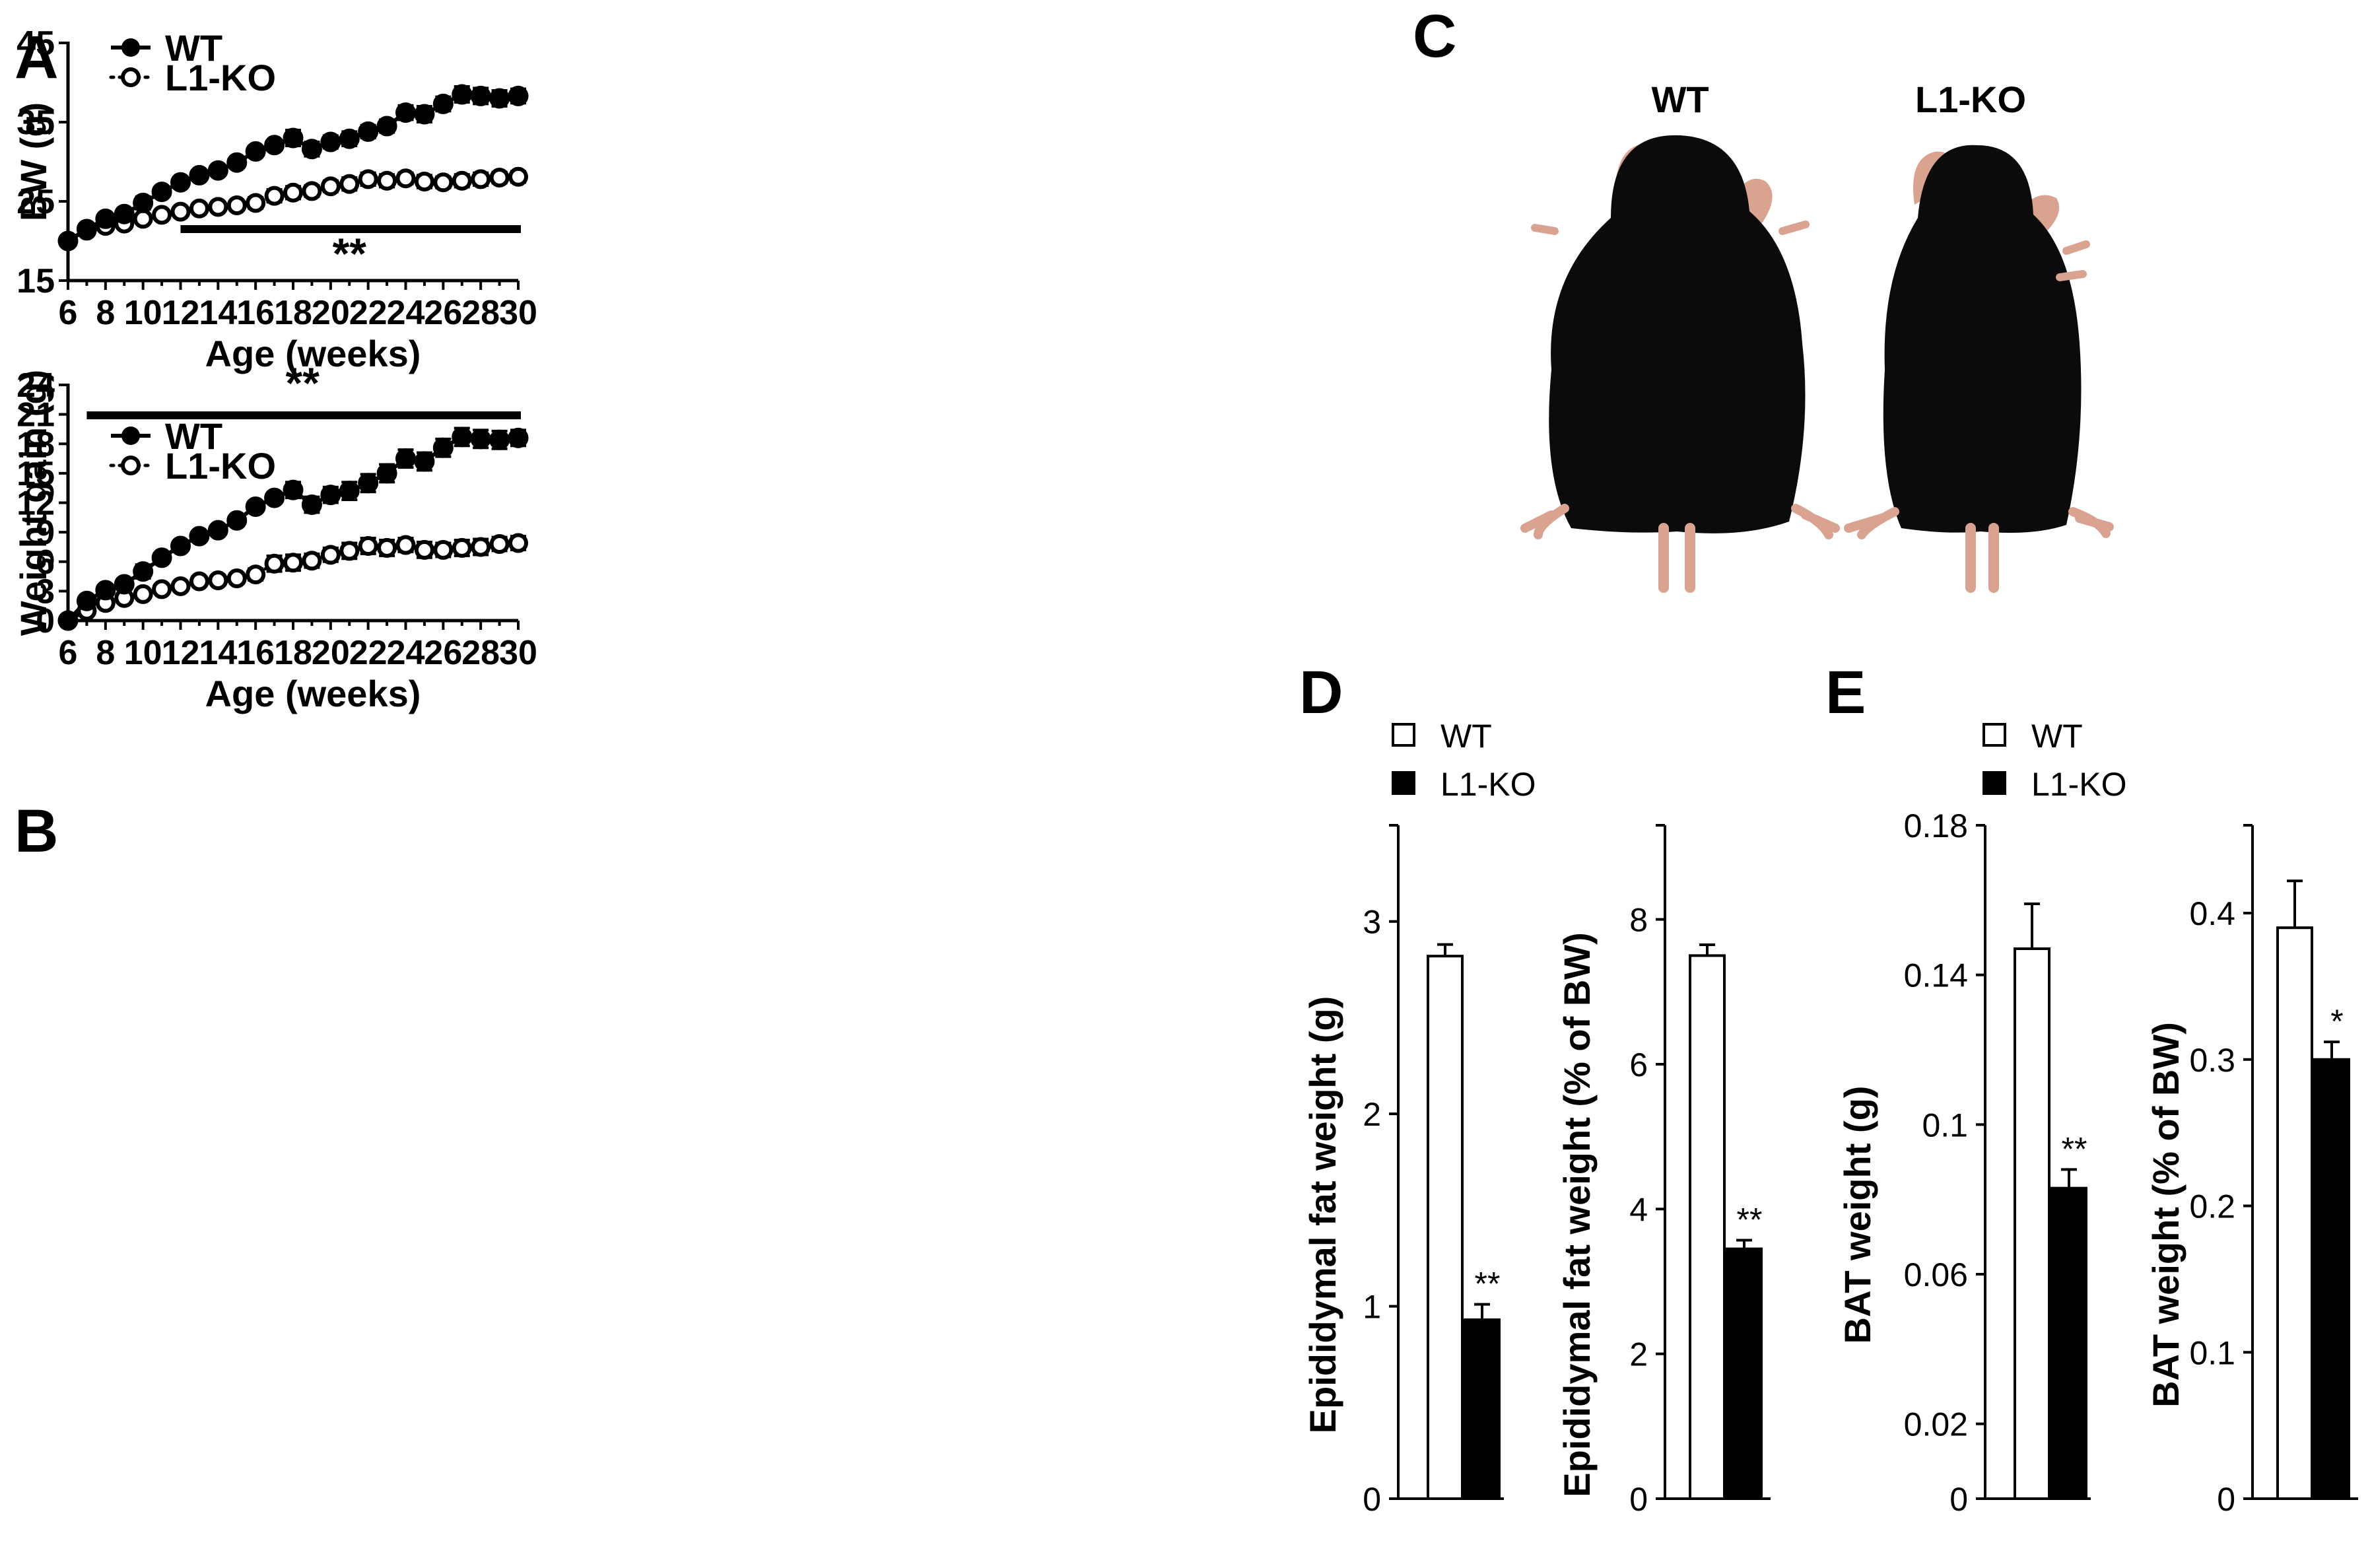 The width and height of the screenshot is (2372, 1568). I want to click on chart-e2-bar-wt, so click(2294, 1213).